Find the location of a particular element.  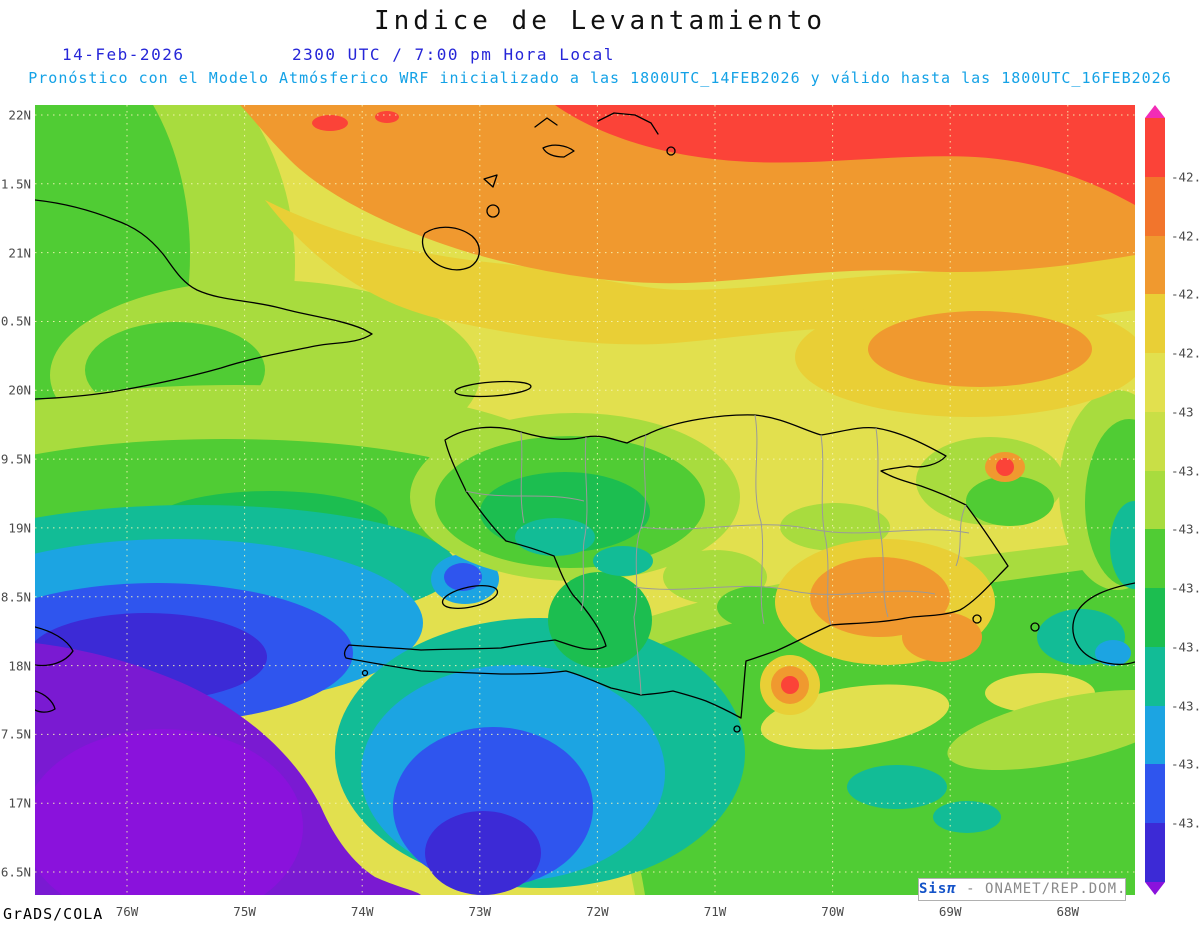

x-tick-label: 72W is located at coordinates (597, 911).